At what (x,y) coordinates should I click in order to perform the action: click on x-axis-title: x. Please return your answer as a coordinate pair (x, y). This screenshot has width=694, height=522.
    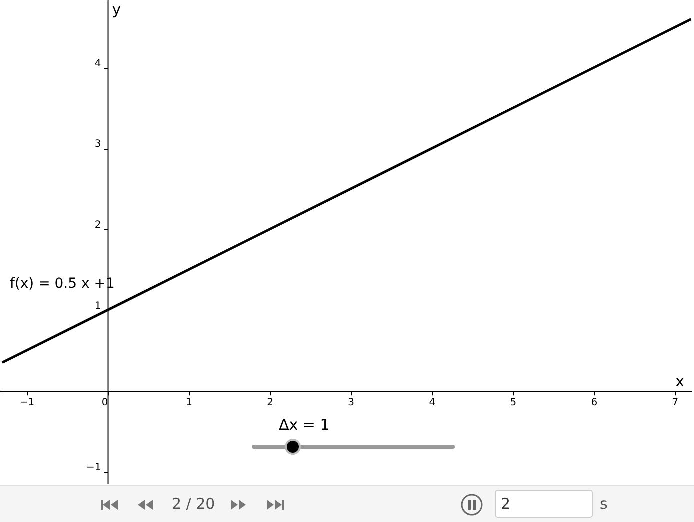
    Looking at the image, I should click on (680, 381).